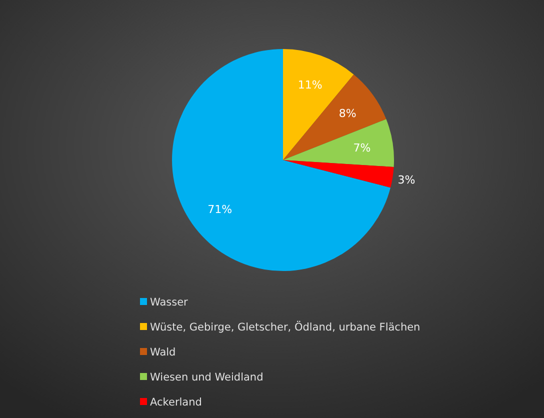  Describe the element at coordinates (169, 302) in the screenshot. I see `legend-label: Wasser` at that location.